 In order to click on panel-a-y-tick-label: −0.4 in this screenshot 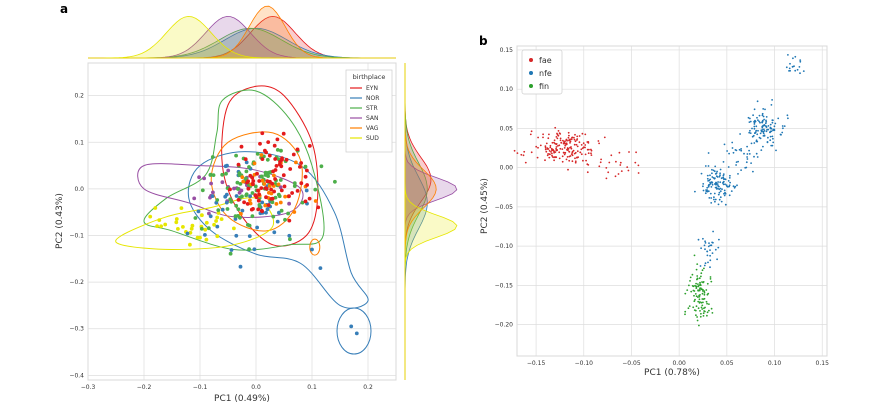, I will do `click(76, 375)`.